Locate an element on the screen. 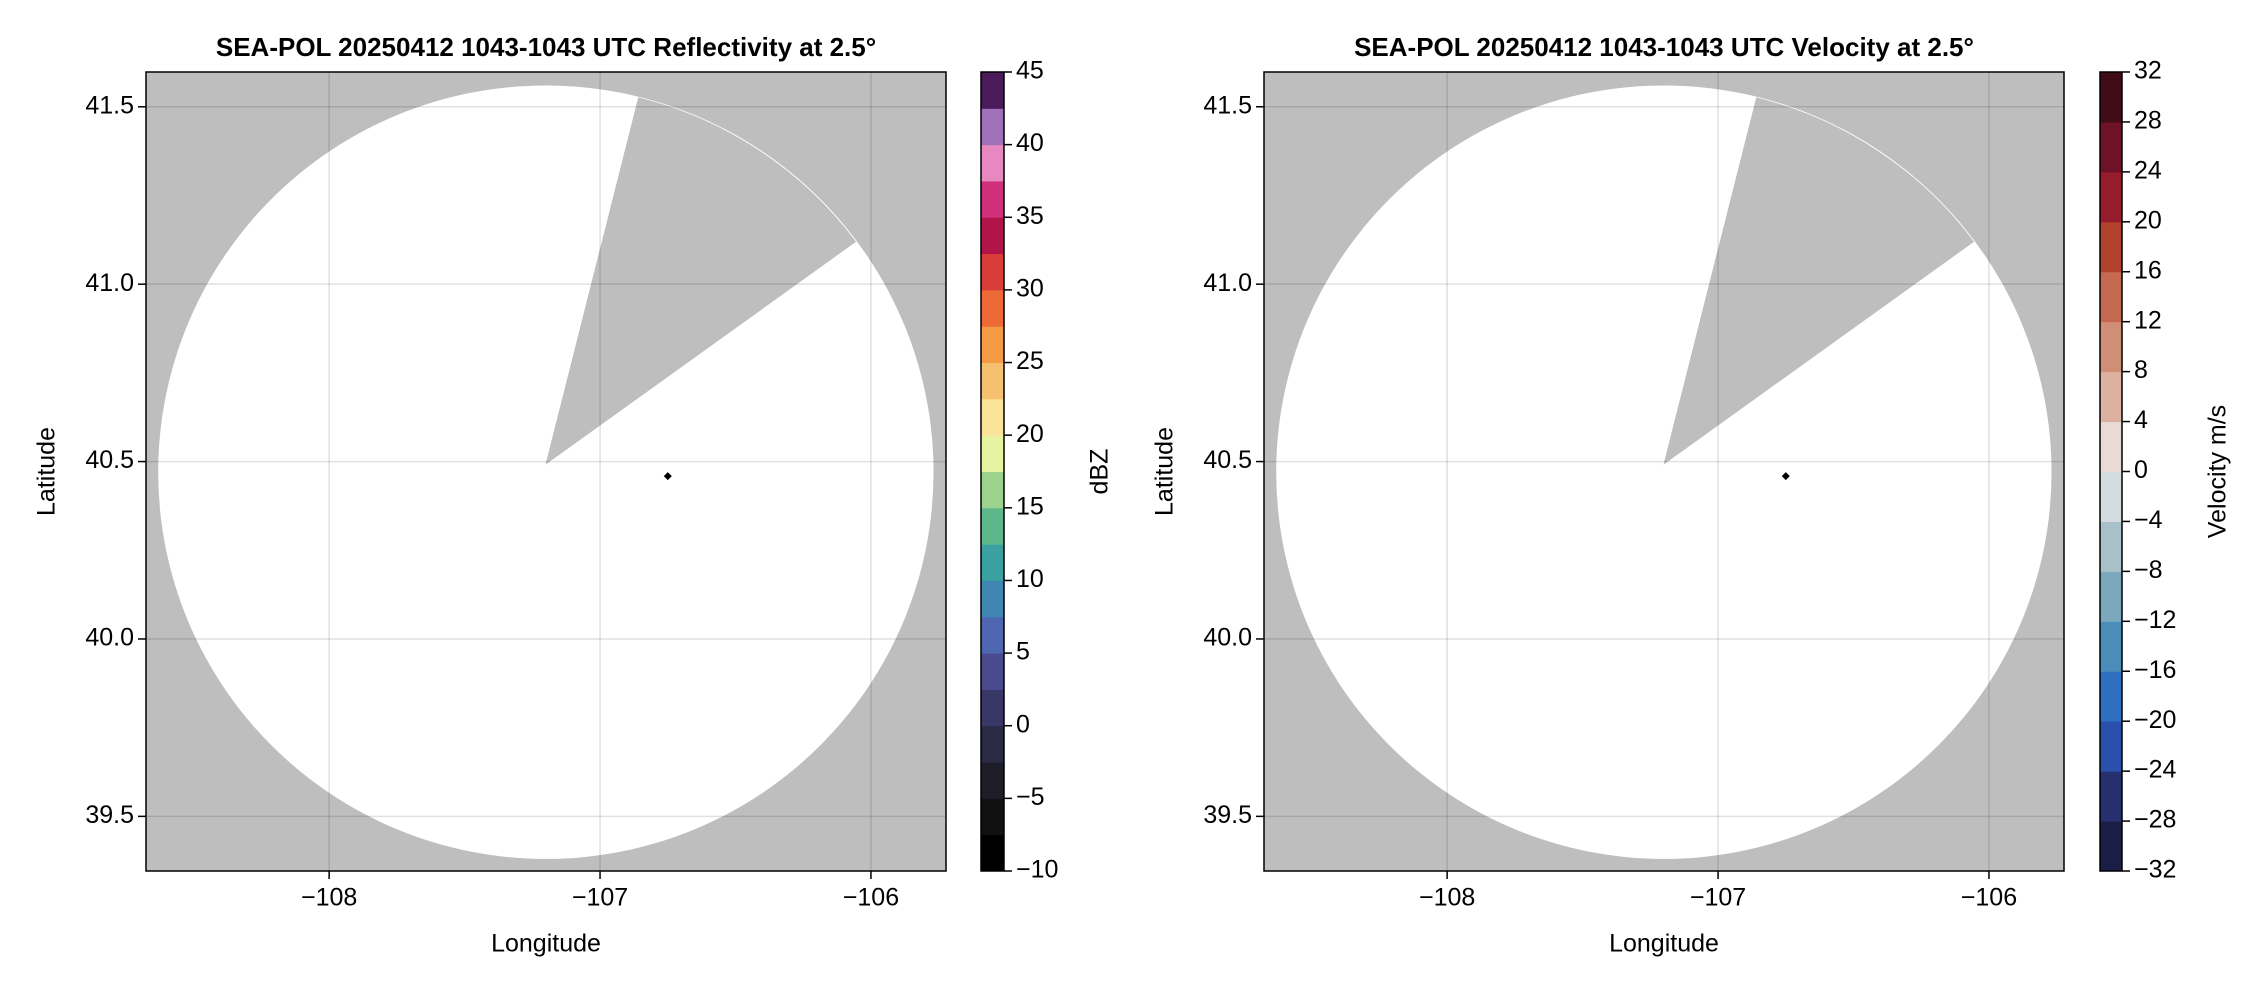  colorbar-frame is located at coordinates (992, 471).